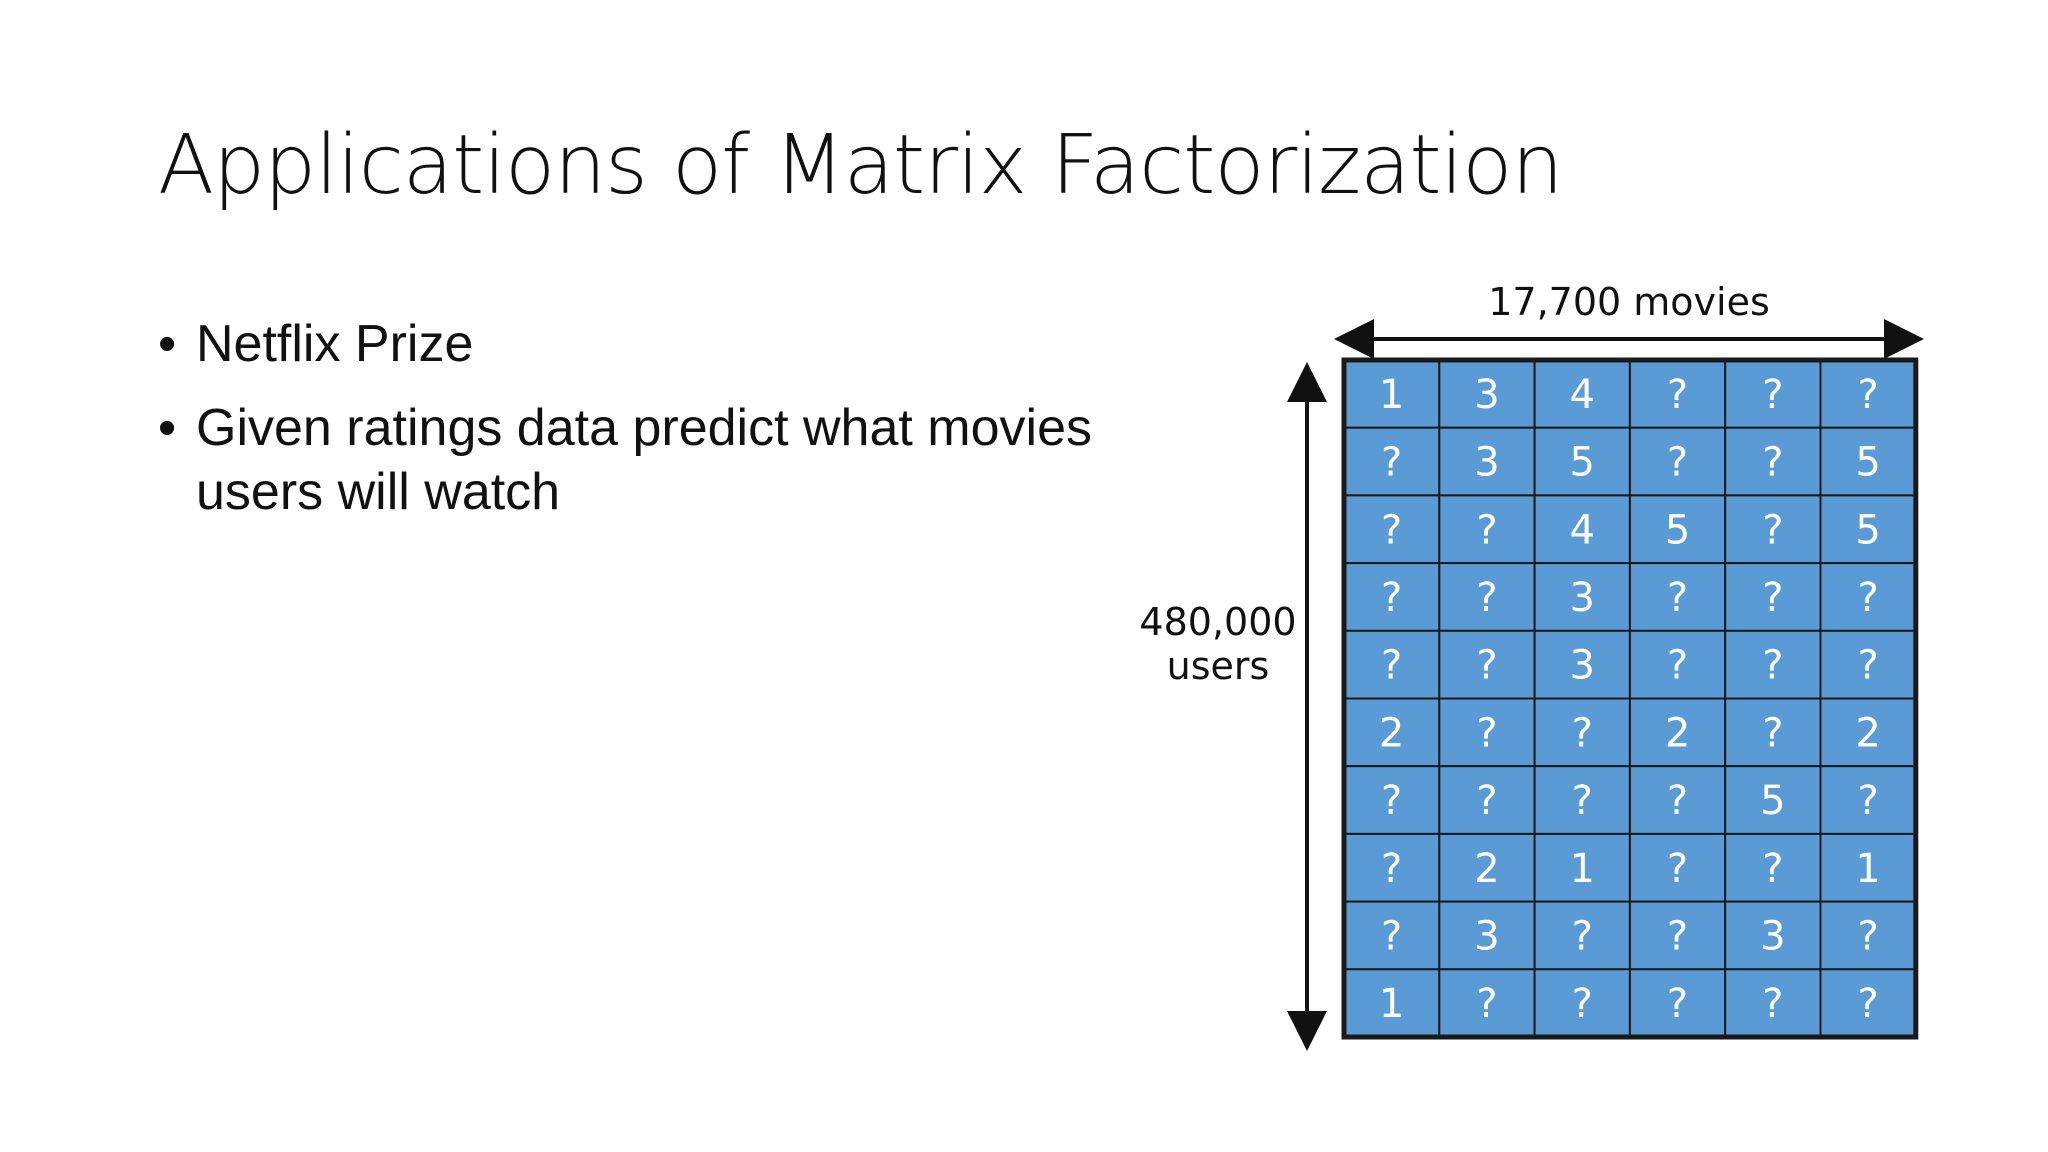 The width and height of the screenshot is (2048, 1152). Describe the element at coordinates (335, 344) in the screenshot. I see `bullet-text: Netflix Prize` at that location.